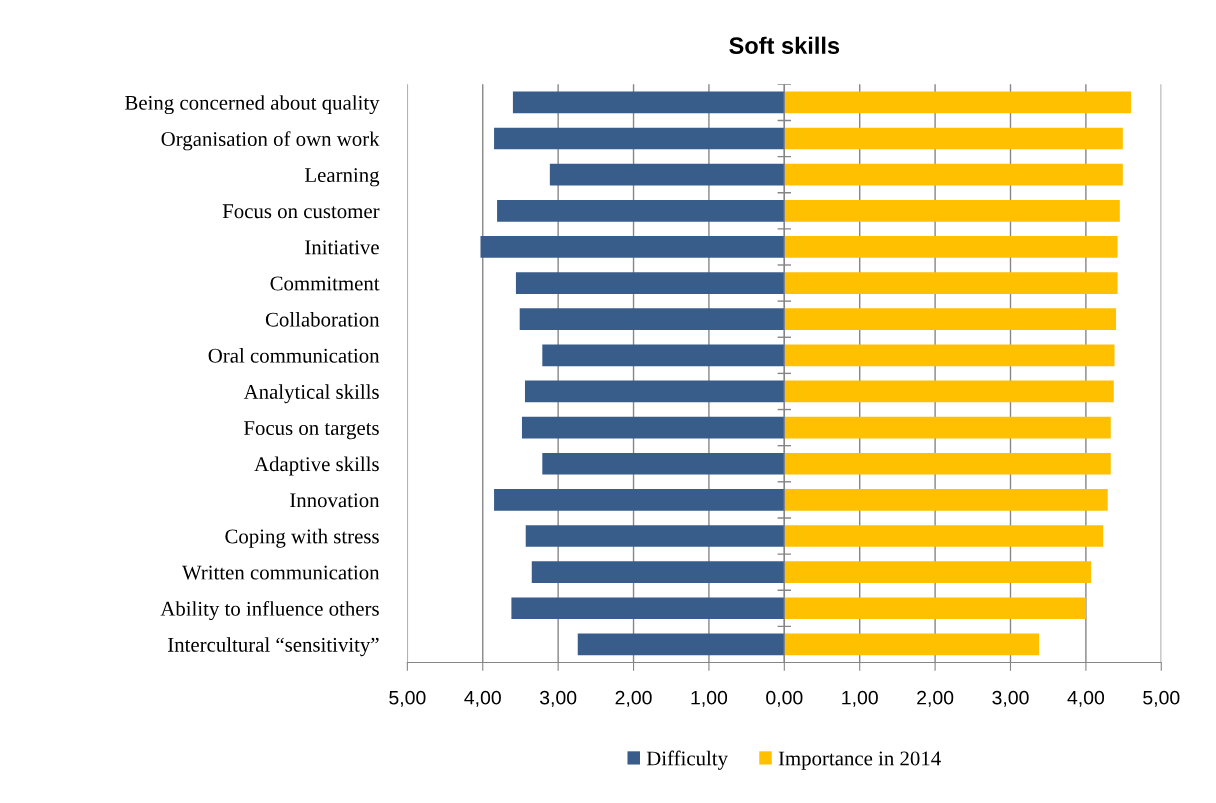  Describe the element at coordinates (311, 394) in the screenshot. I see `y-tick-label: Analytical skills` at that location.